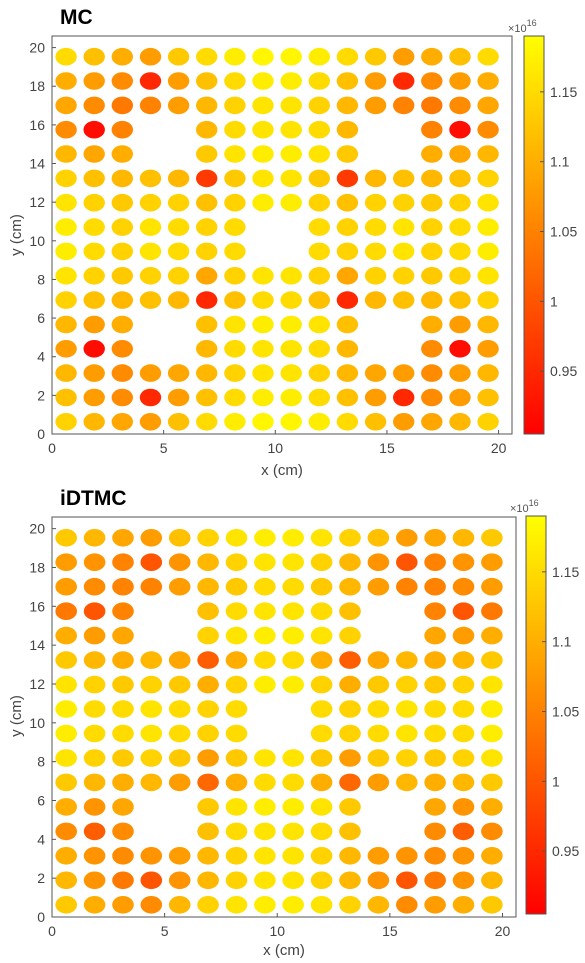 This screenshot has height=963, width=585. What do you see at coordinates (435, 733) in the screenshot?
I see `cell-idtmc-r8-c13` at bounding box center [435, 733].